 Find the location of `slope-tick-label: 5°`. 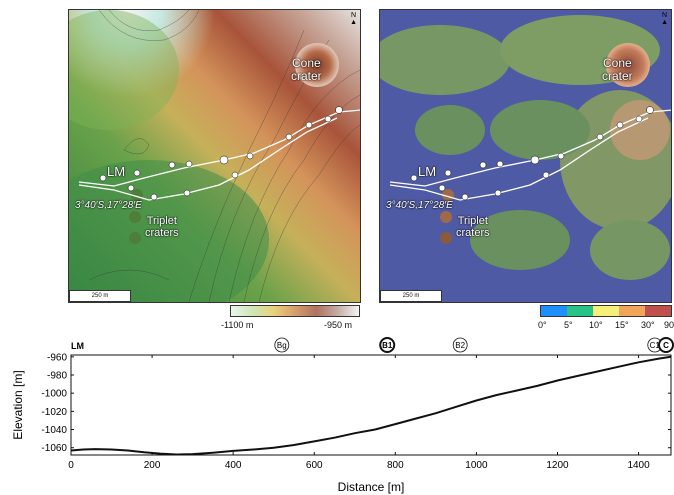

slope-tick-label: 5° is located at coordinates (568, 325).